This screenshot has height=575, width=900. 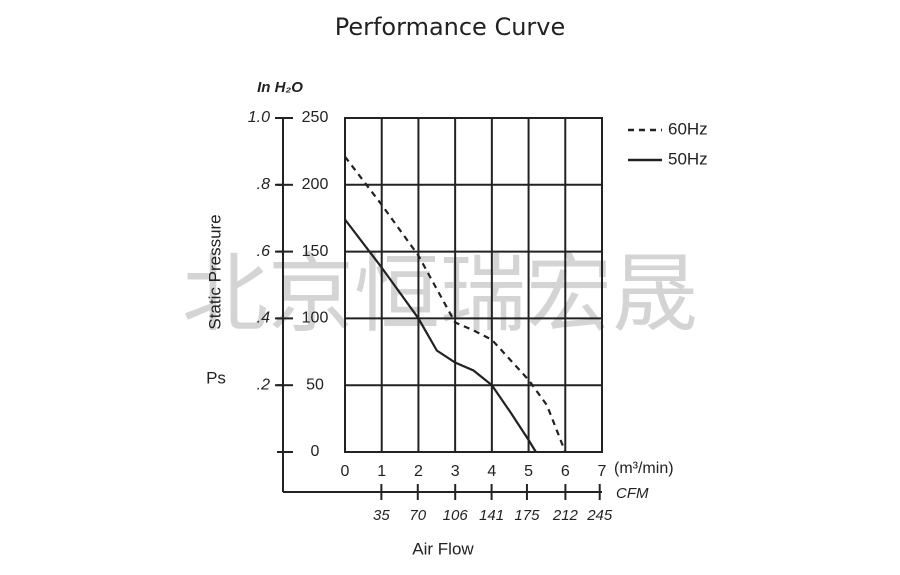 I want to click on x-tick-label: 7, so click(x=602, y=471).